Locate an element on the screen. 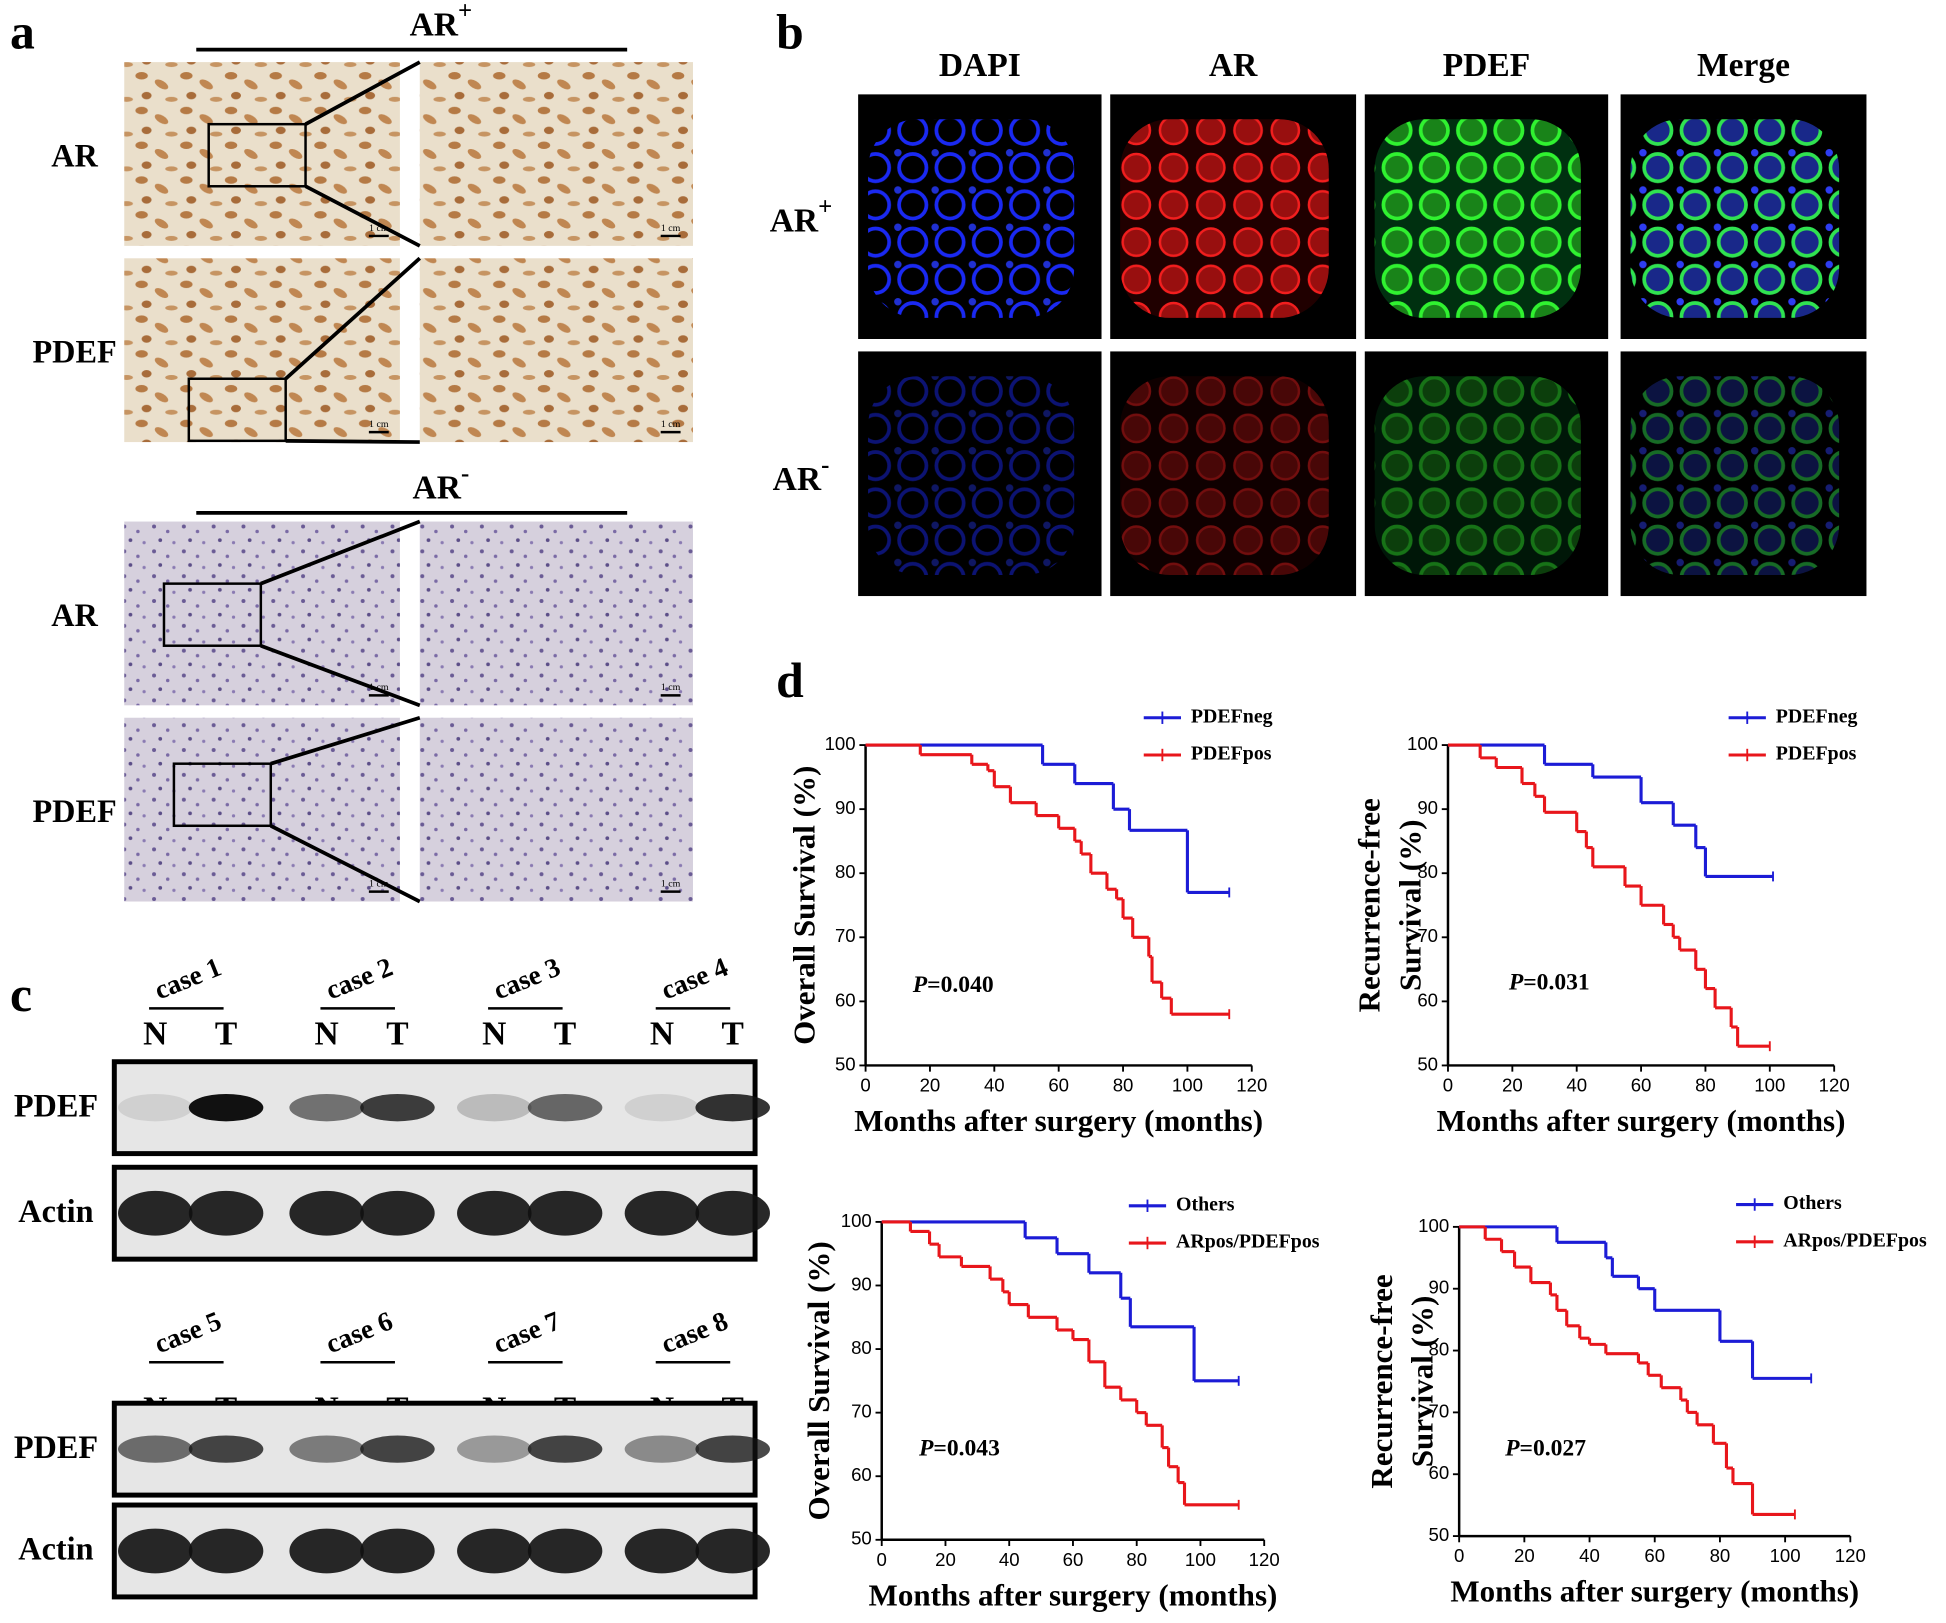  micrograph is located at coordinates (262, 809).